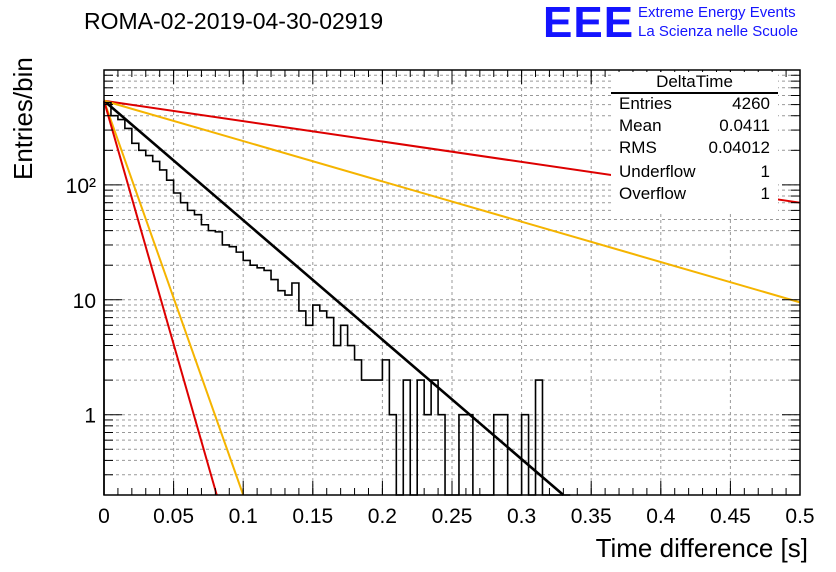  Describe the element at coordinates (640, 125) in the screenshot. I see `stats-key: Mean` at that location.